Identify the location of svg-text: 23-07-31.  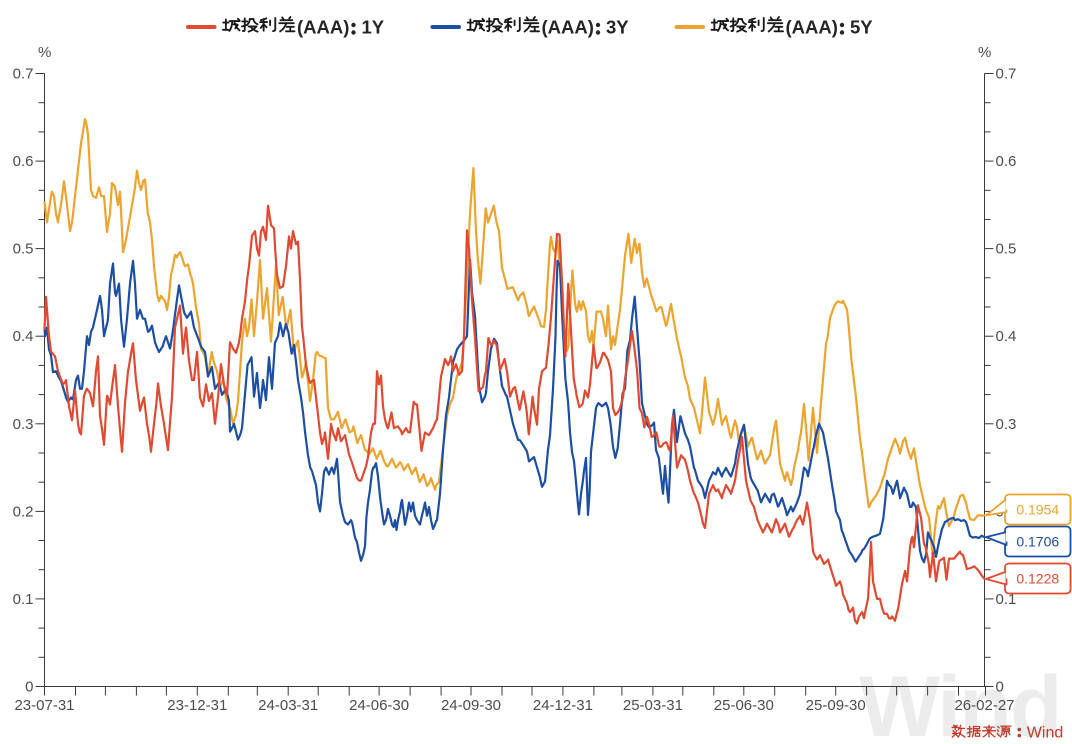
(44, 705).